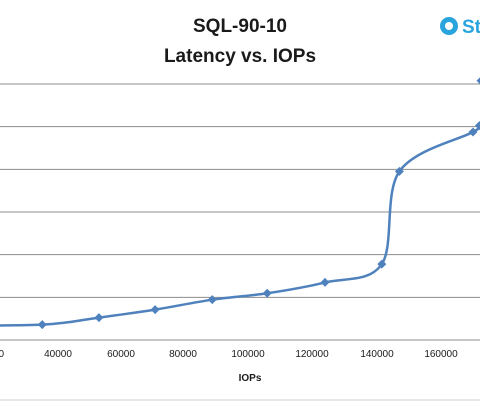 This screenshot has height=402, width=480. What do you see at coordinates (441, 354) in the screenshot?
I see `x-tick-label: 160000` at bounding box center [441, 354].